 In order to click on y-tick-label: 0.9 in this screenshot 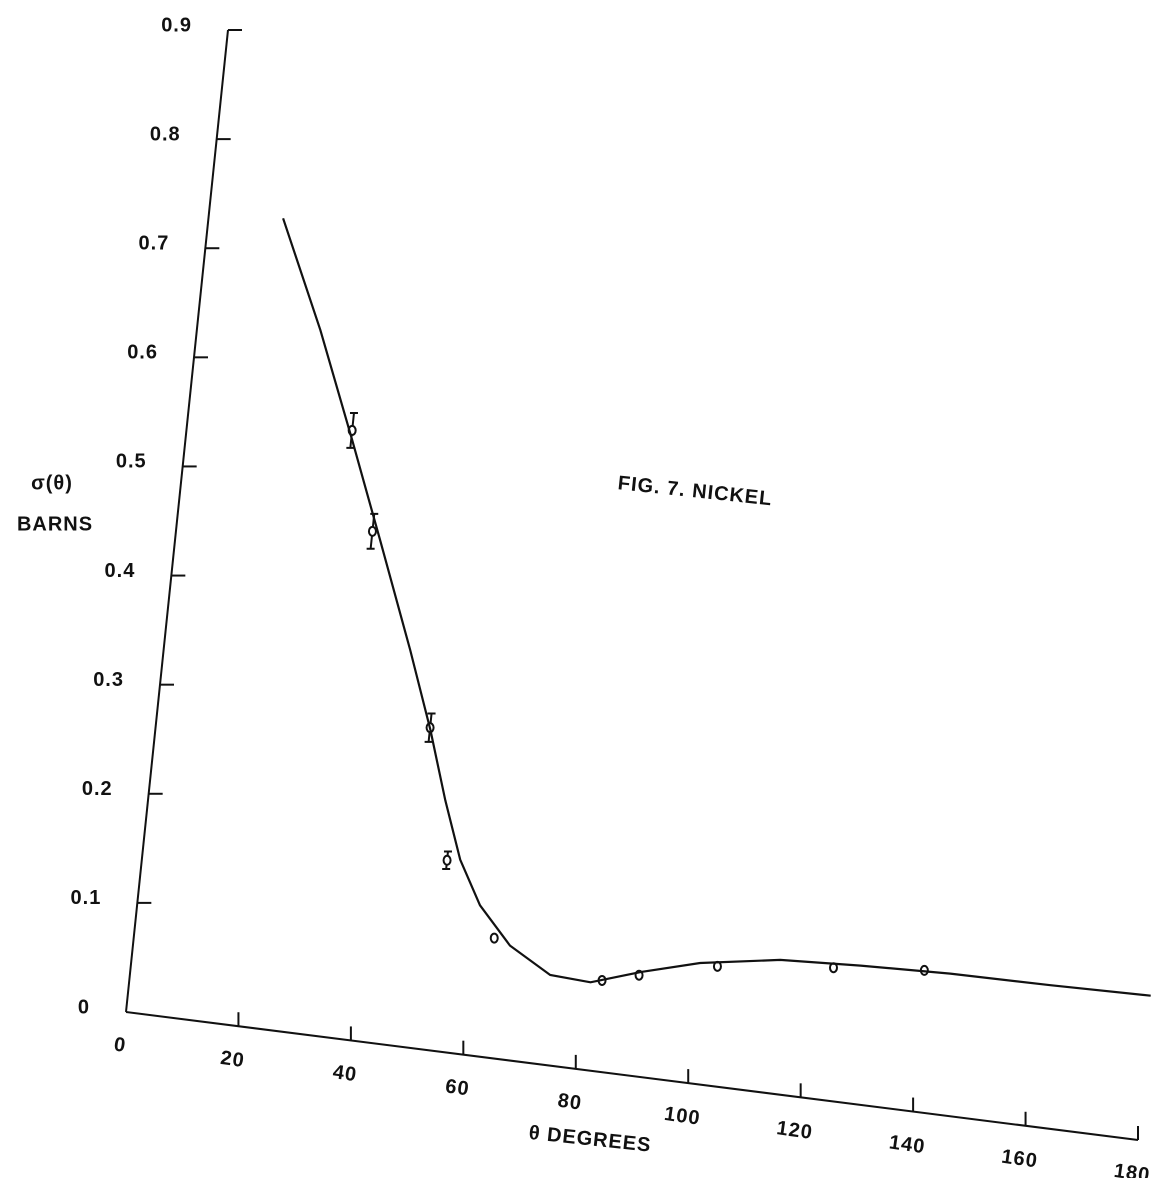, I will do `click(176, 25)`.